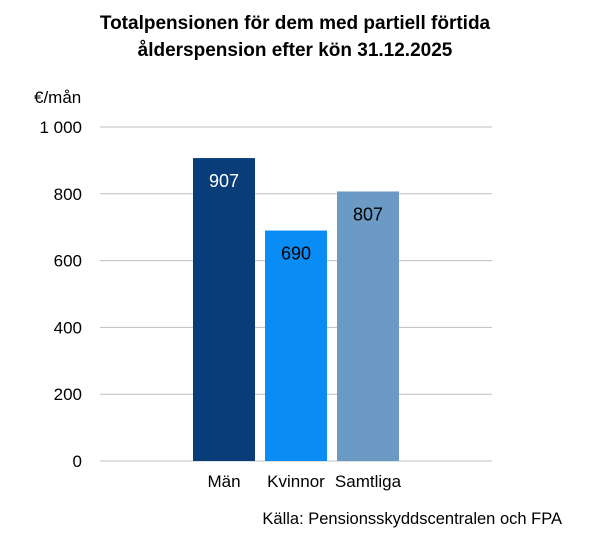  Describe the element at coordinates (224, 181) in the screenshot. I see `data-label: 907` at that location.